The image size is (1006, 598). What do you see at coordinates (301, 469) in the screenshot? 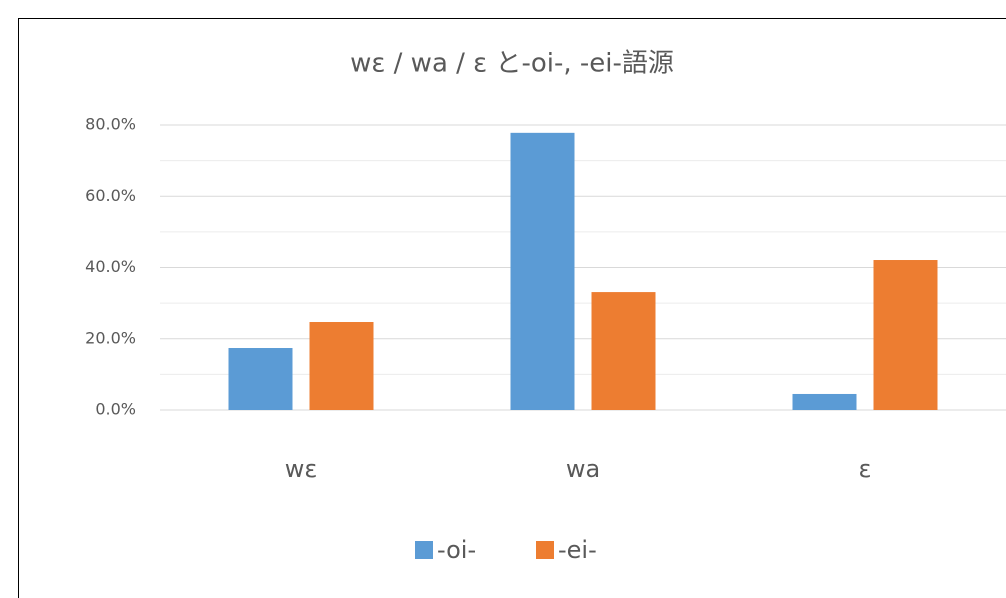
I see `x-tick-label: wε` at bounding box center [301, 469].